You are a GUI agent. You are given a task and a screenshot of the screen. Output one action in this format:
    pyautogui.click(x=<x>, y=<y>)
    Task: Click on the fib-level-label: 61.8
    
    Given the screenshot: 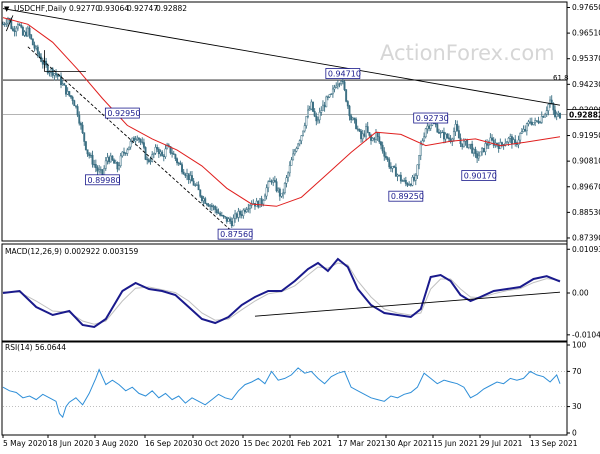 What is the action you would take?
    pyautogui.click(x=561, y=78)
    